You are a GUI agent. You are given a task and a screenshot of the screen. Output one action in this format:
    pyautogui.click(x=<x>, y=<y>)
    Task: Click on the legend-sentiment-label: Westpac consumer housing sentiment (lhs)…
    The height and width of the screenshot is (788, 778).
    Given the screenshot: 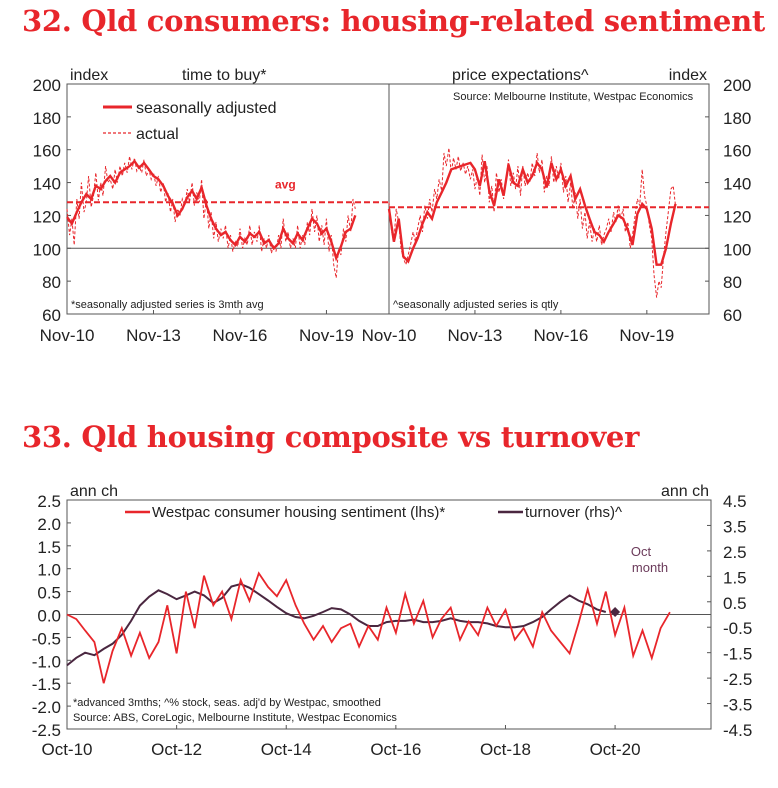 What is the action you would take?
    pyautogui.click(x=298, y=512)
    